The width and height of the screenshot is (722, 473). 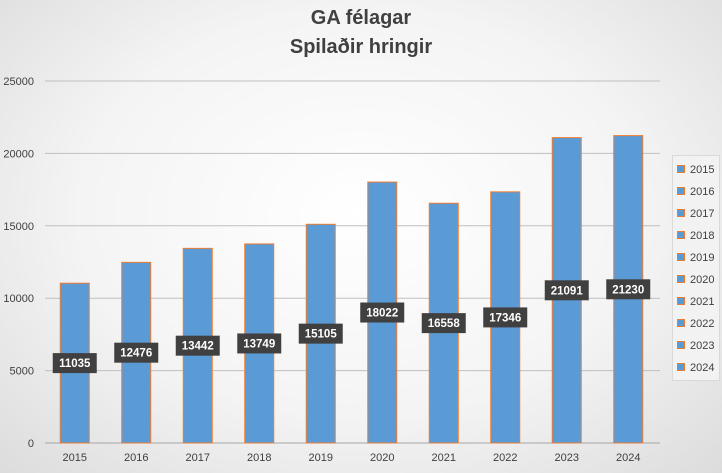 I want to click on legend-label: 2019, so click(x=702, y=258).